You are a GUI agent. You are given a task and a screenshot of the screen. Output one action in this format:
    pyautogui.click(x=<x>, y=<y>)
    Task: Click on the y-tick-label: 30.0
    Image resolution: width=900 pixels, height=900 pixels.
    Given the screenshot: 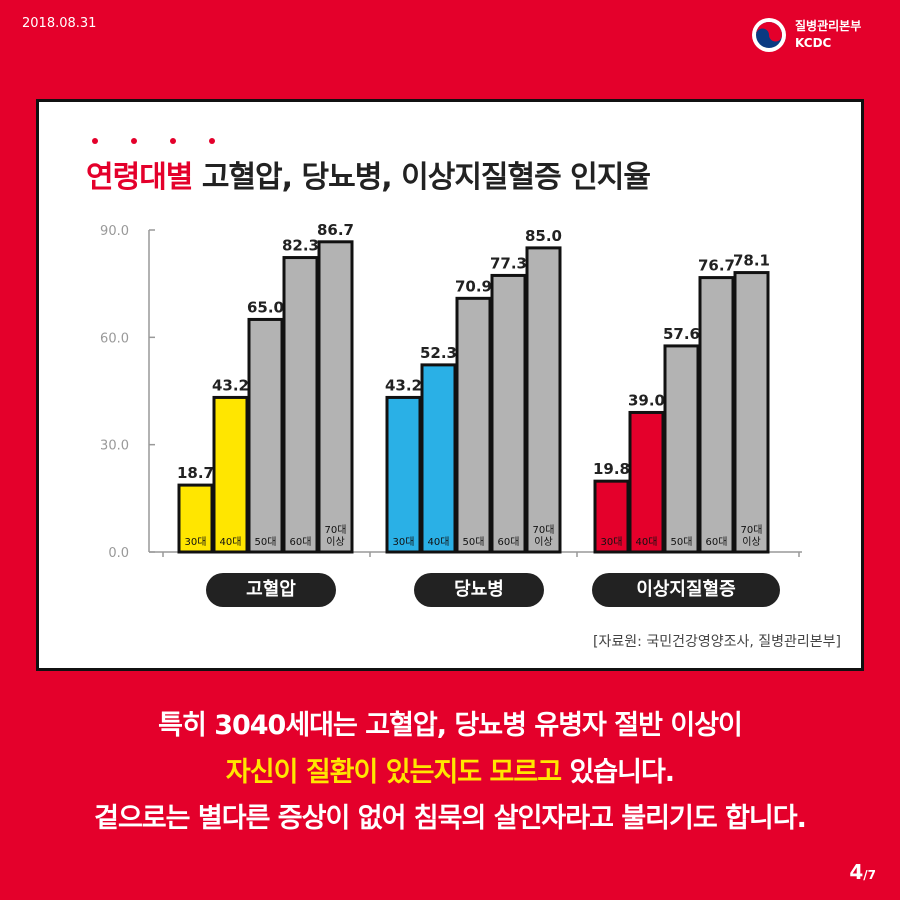 What is the action you would take?
    pyautogui.click(x=114, y=446)
    